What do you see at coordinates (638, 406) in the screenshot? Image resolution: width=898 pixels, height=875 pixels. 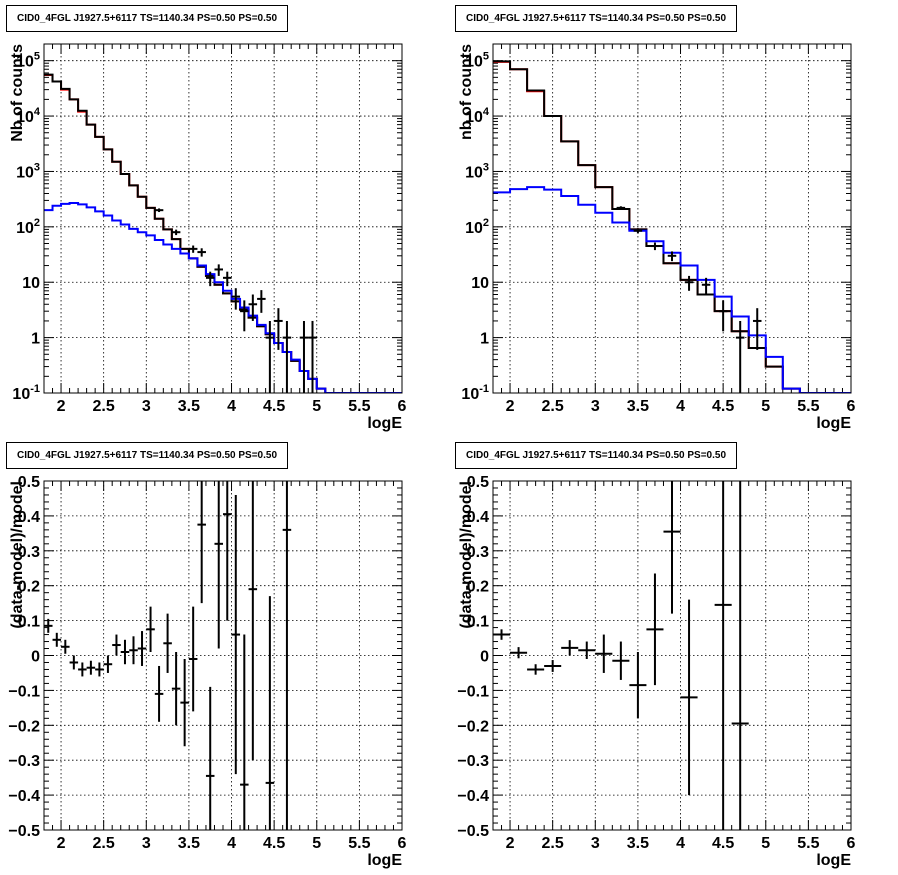 I see `x-tick-label: 3.5` at bounding box center [638, 406].